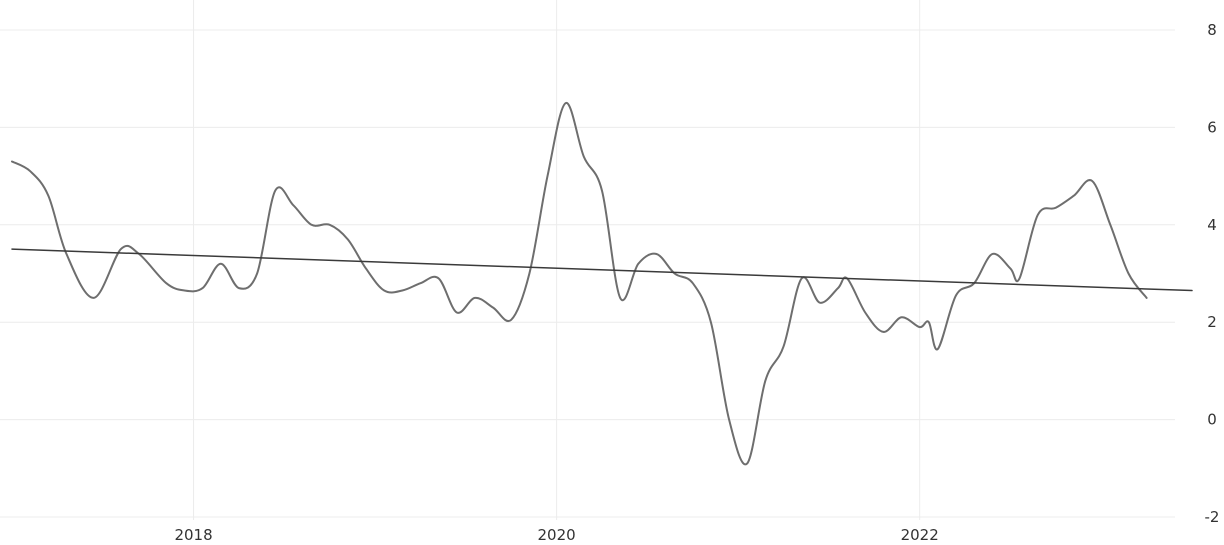 Image resolution: width=1224 pixels, height=545 pixels. Describe the element at coordinates (1212, 30) in the screenshot. I see `y-tick-label: 8` at that location.